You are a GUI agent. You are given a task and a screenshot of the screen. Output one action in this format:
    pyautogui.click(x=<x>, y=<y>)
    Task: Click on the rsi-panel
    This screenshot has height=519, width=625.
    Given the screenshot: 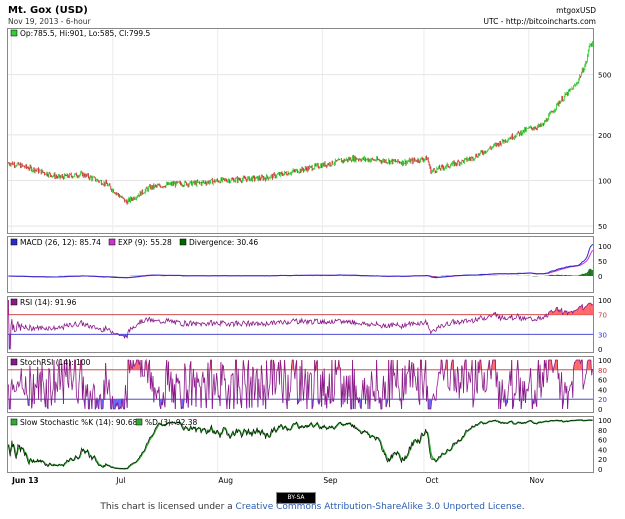 What is the action you would take?
    pyautogui.click(x=300, y=324)
    